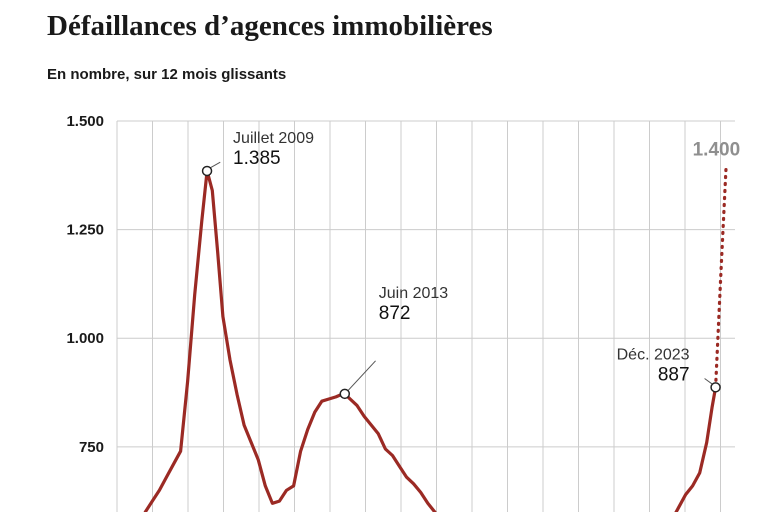 This screenshot has width=768, height=512. What do you see at coordinates (85, 284) in the screenshot?
I see `y-axis-ticks: 750 1.000 1.250 1.500` at bounding box center [85, 284].